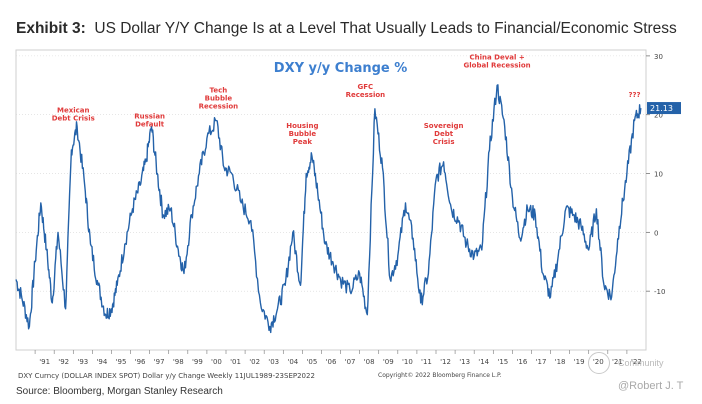  What do you see at coordinates (497, 66) in the screenshot?
I see `annotation-label: Global Recession` at bounding box center [497, 66].